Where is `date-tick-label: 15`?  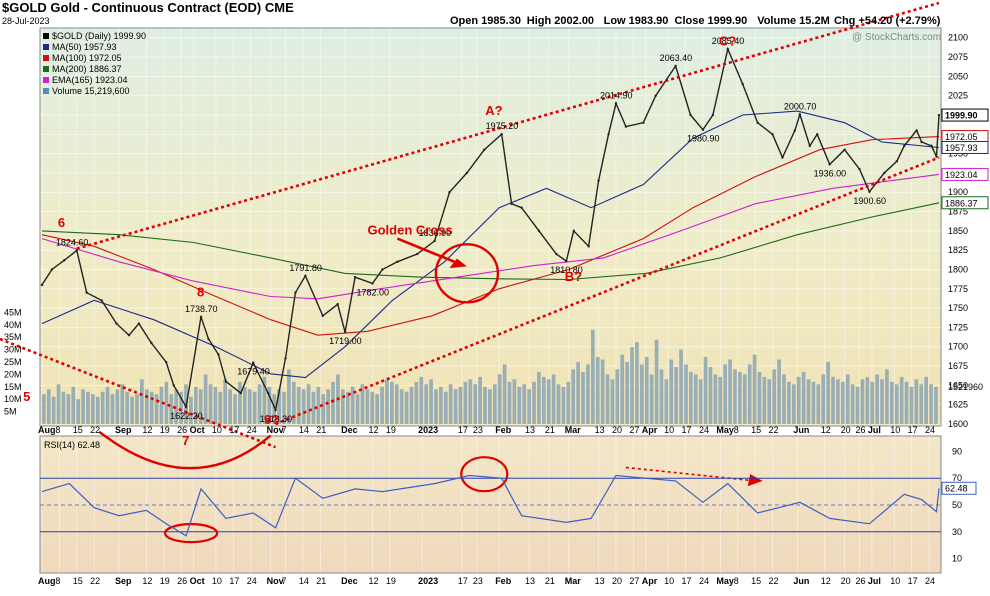 date-tick-label: 15 is located at coordinates (756, 430).